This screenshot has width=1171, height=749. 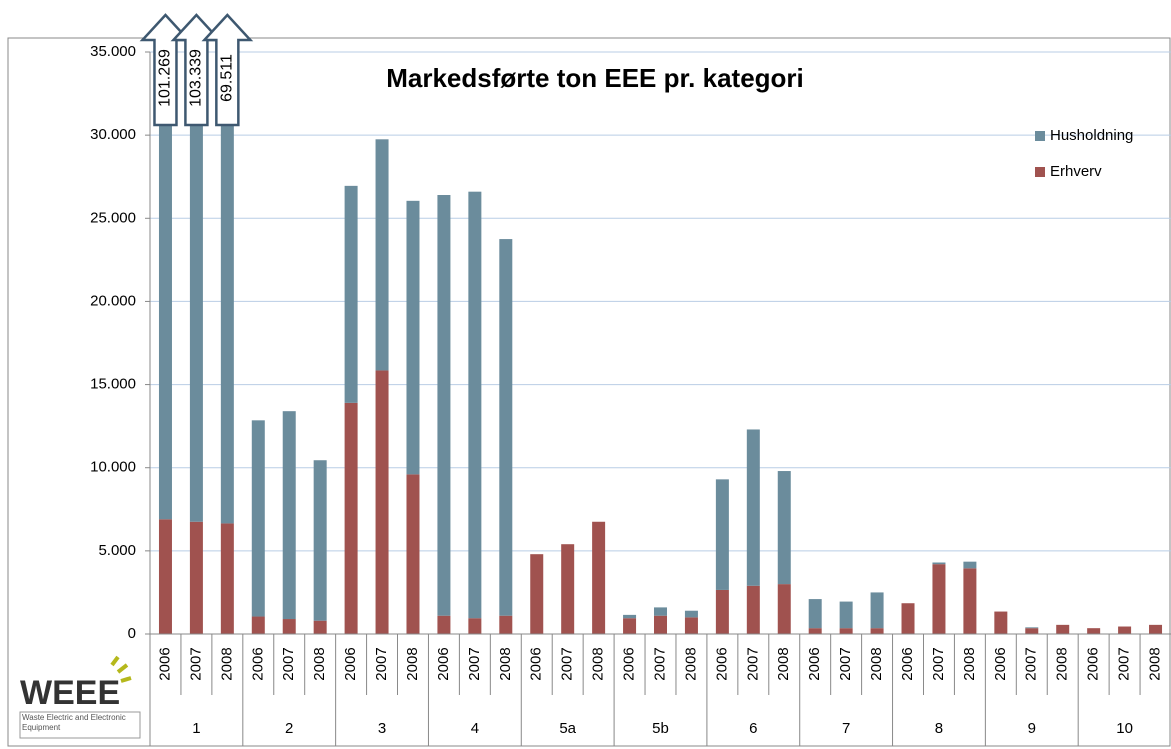 I want to click on group-label: 3, so click(x=382, y=728).